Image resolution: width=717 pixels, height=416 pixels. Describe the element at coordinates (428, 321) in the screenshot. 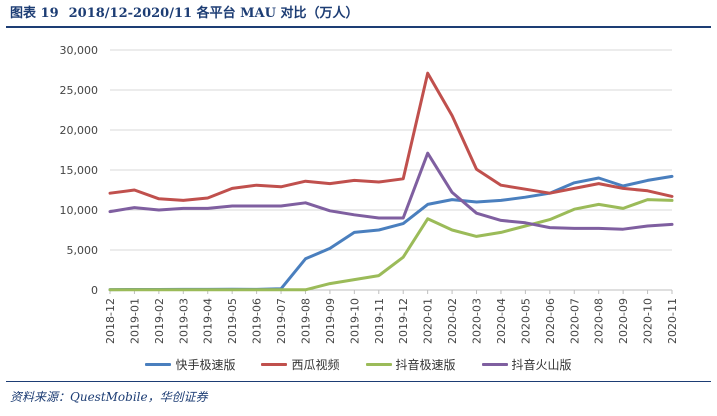

I see `x-tick-label: 2020-01` at that location.